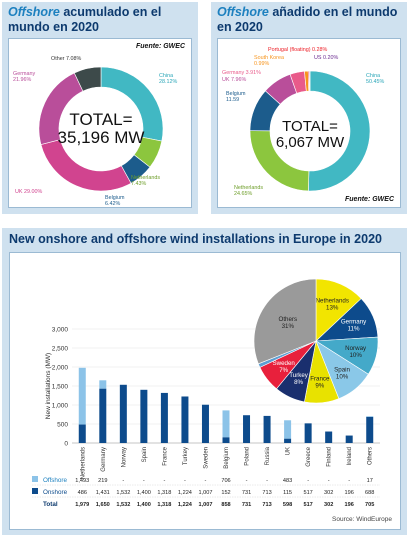 This screenshot has height=537, width=409. Describe the element at coordinates (268, 455) in the screenshot. I see `x-tick-label: Russia` at that location.